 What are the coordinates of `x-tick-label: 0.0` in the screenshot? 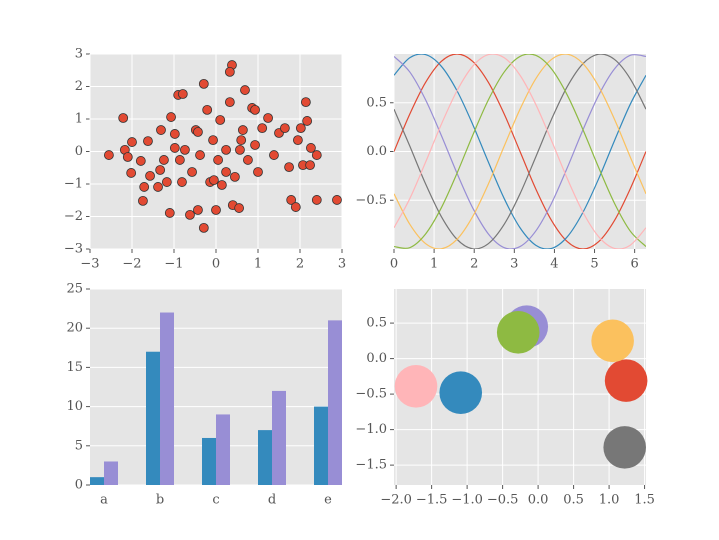 It's located at (538, 500).